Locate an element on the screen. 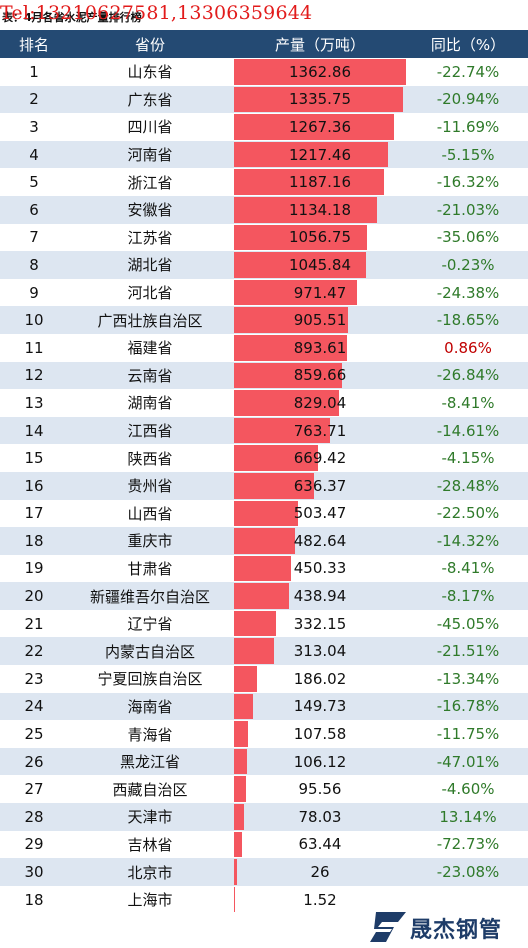 Image resolution: width=528 pixels, height=948 pixels. table-row: 17 山西省 503.47 -22.50% is located at coordinates (264, 513).